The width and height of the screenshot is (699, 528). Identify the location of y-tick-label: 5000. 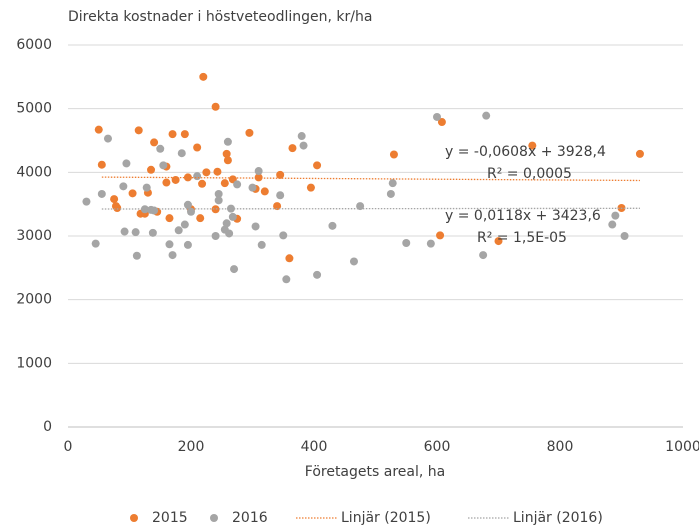
(34, 109).